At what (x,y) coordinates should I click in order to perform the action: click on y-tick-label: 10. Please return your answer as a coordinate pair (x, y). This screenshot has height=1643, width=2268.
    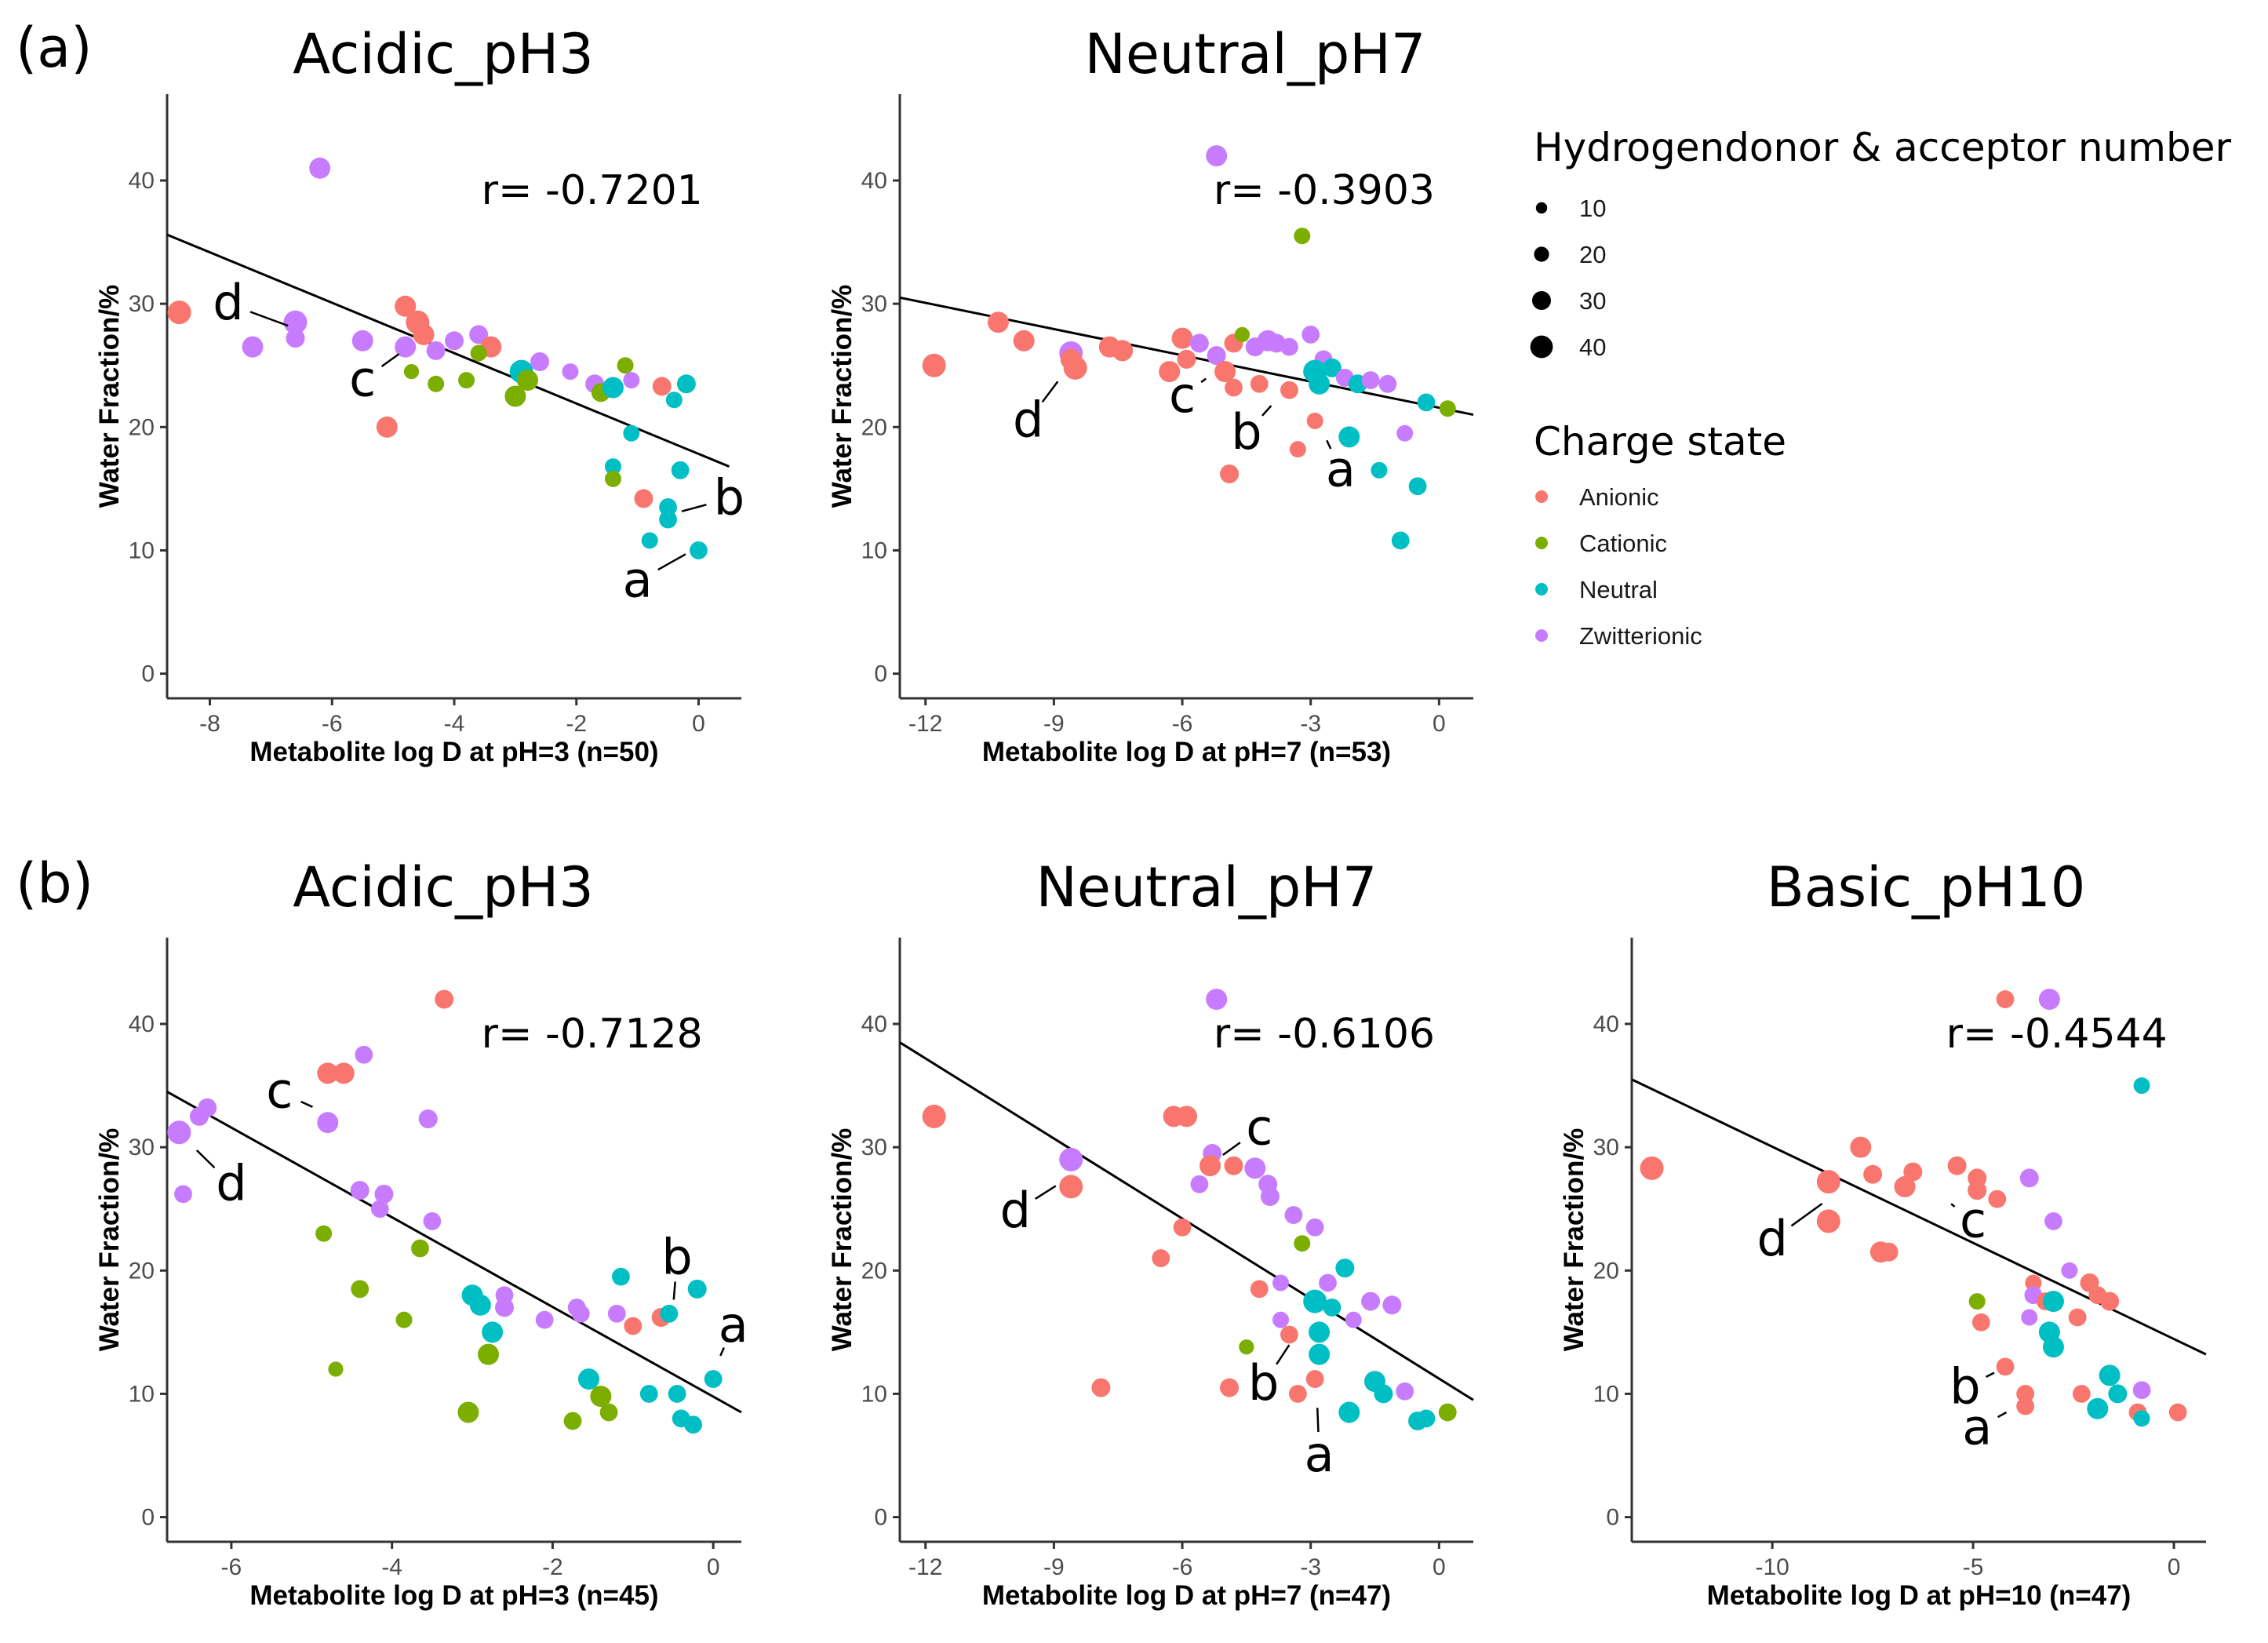
    Looking at the image, I should click on (874, 550).